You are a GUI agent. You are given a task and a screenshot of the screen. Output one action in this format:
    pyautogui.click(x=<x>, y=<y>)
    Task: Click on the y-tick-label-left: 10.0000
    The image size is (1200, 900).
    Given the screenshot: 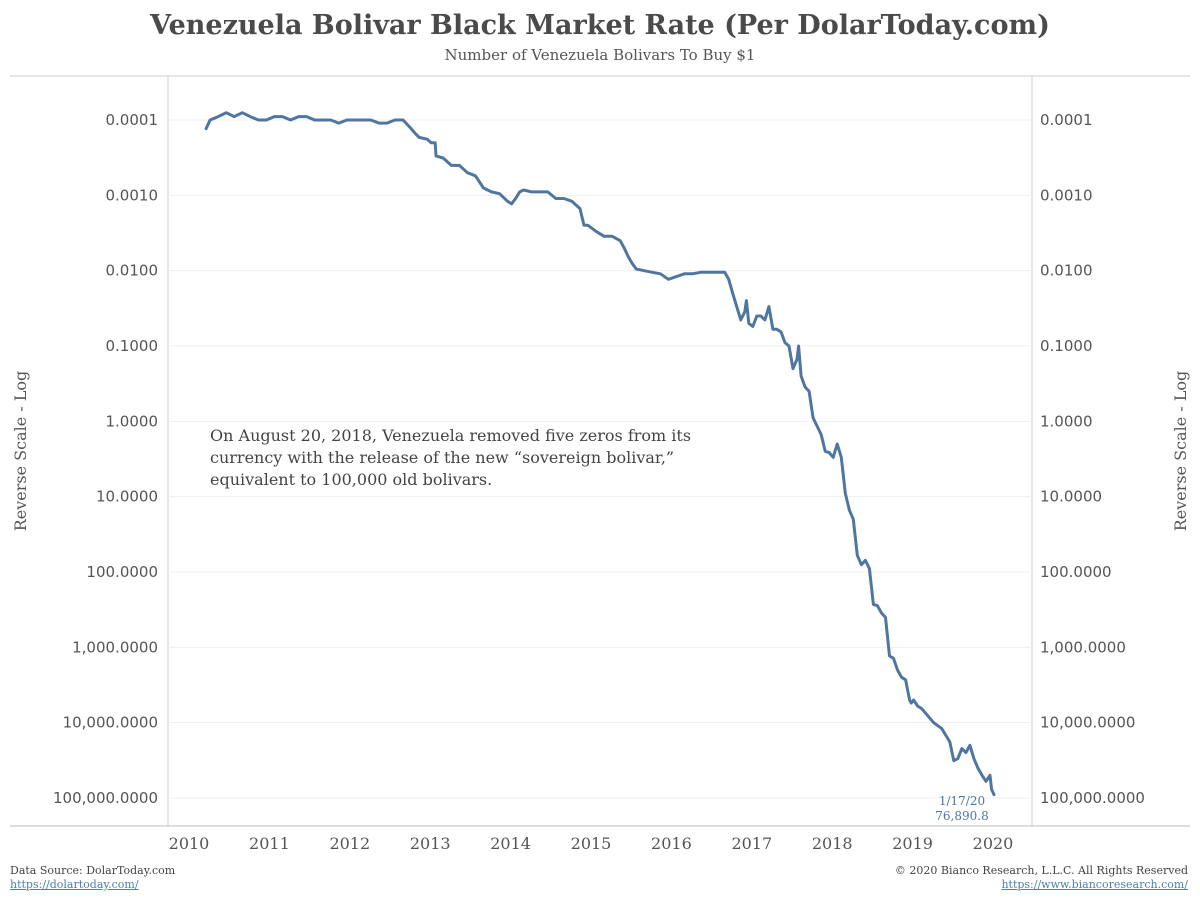 What is the action you would take?
    pyautogui.click(x=127, y=497)
    